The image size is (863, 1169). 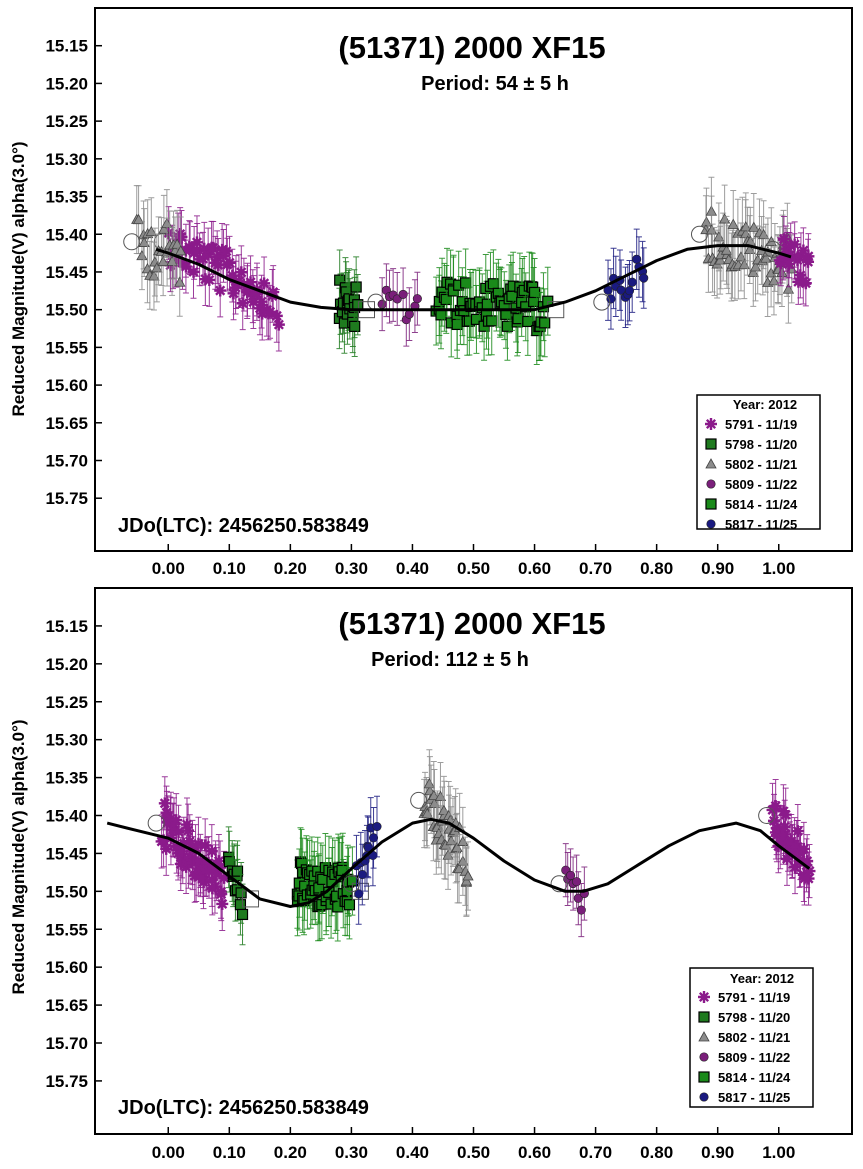 What do you see at coordinates (351, 568) in the screenshot?
I see `x-tick-label: 0.30` at bounding box center [351, 568].